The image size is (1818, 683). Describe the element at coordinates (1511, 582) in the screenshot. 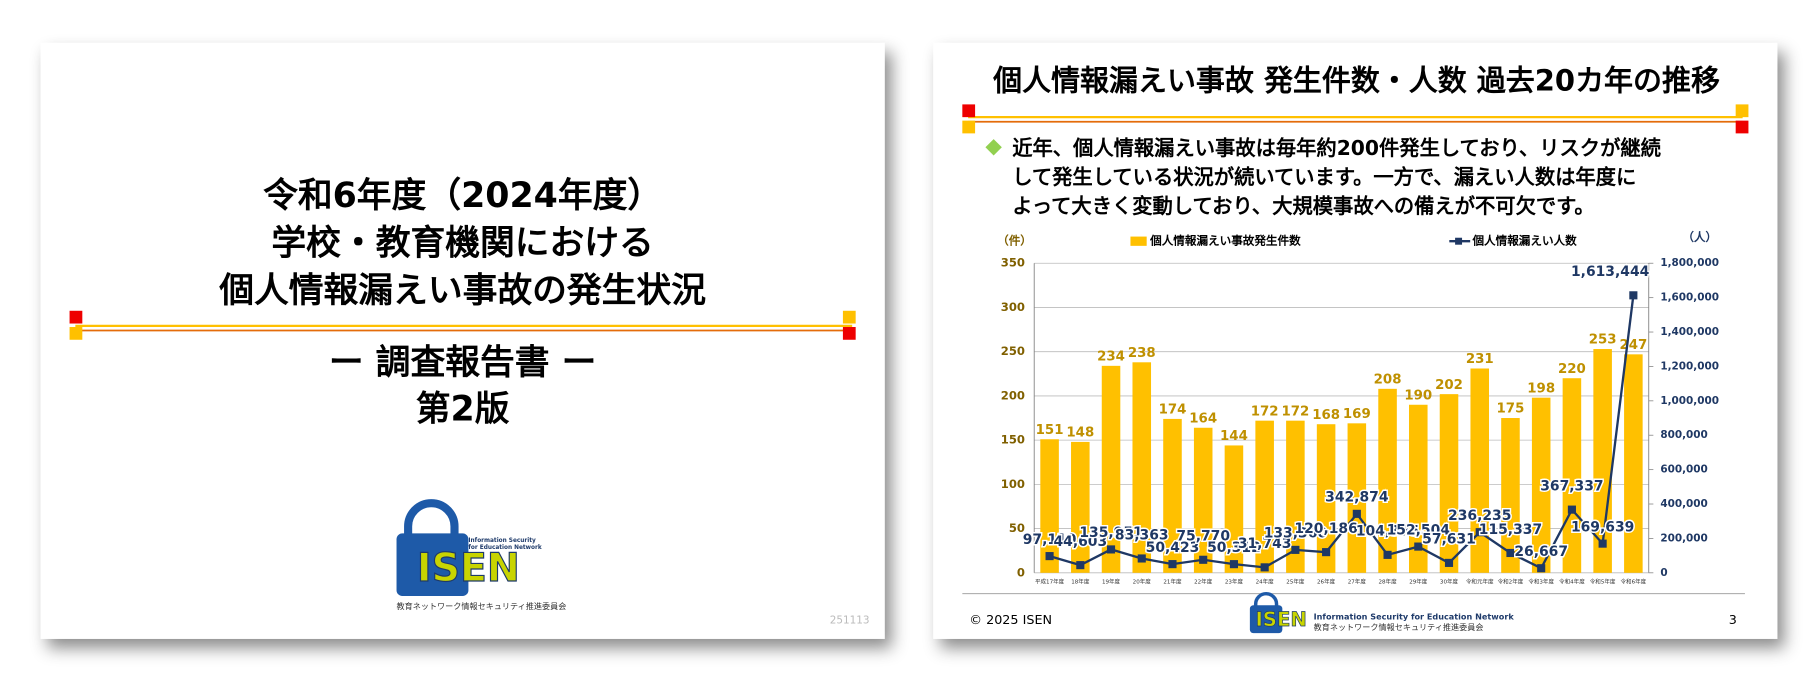

I see `x-tick-label: 令和2年度` at that location.